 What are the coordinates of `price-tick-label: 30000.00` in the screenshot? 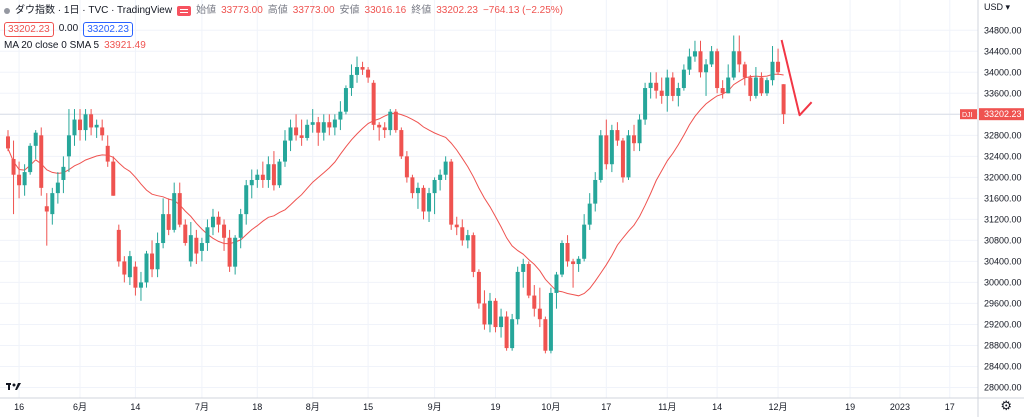 It's located at (1003, 282).